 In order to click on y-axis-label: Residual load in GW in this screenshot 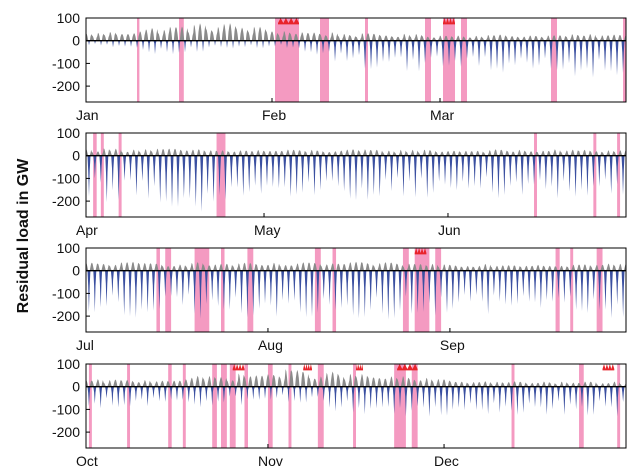, I will do `click(23, 236)`.